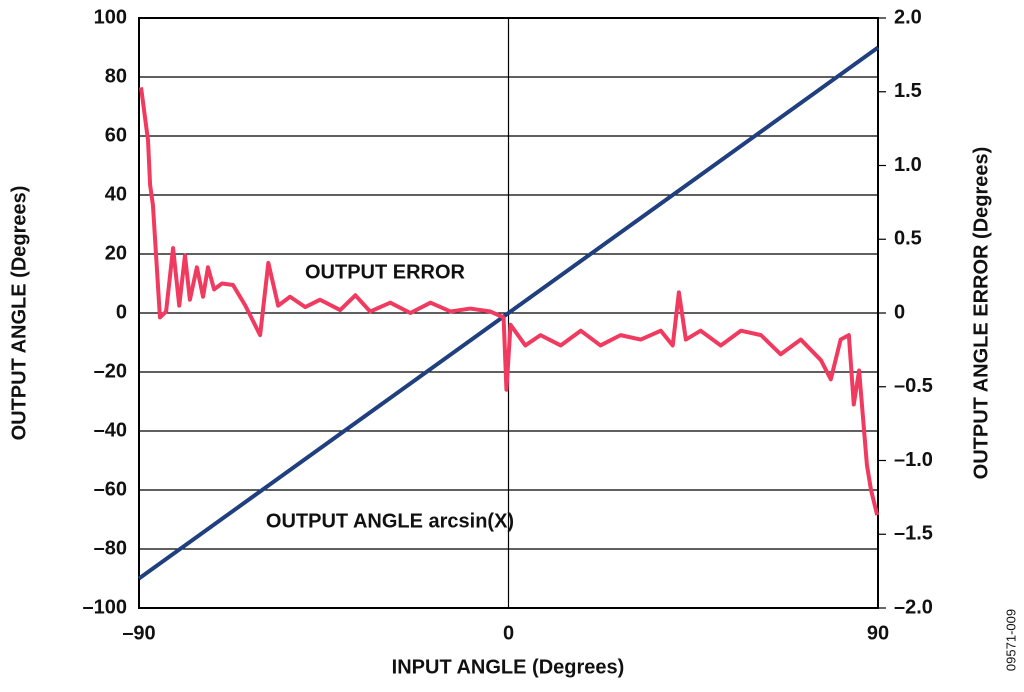 The height and width of the screenshot is (692, 1024). Describe the element at coordinates (390, 521) in the screenshot. I see `series-label: OUTPUT ANGLE arcsin(X)` at that location.